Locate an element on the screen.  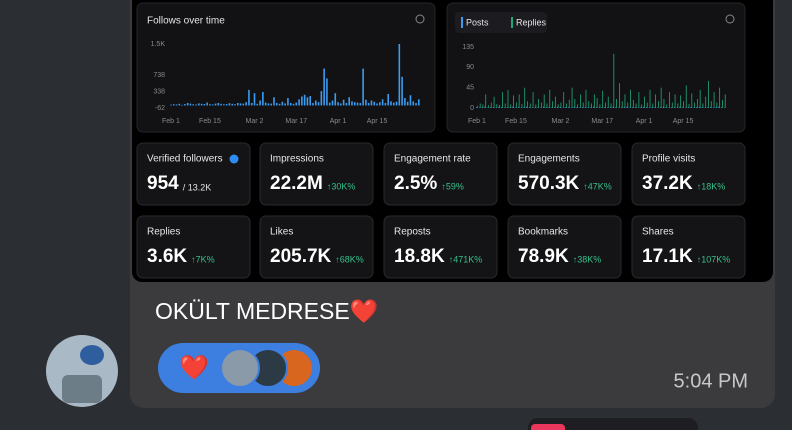
stat-change: ↑471K% is located at coordinates (466, 259).